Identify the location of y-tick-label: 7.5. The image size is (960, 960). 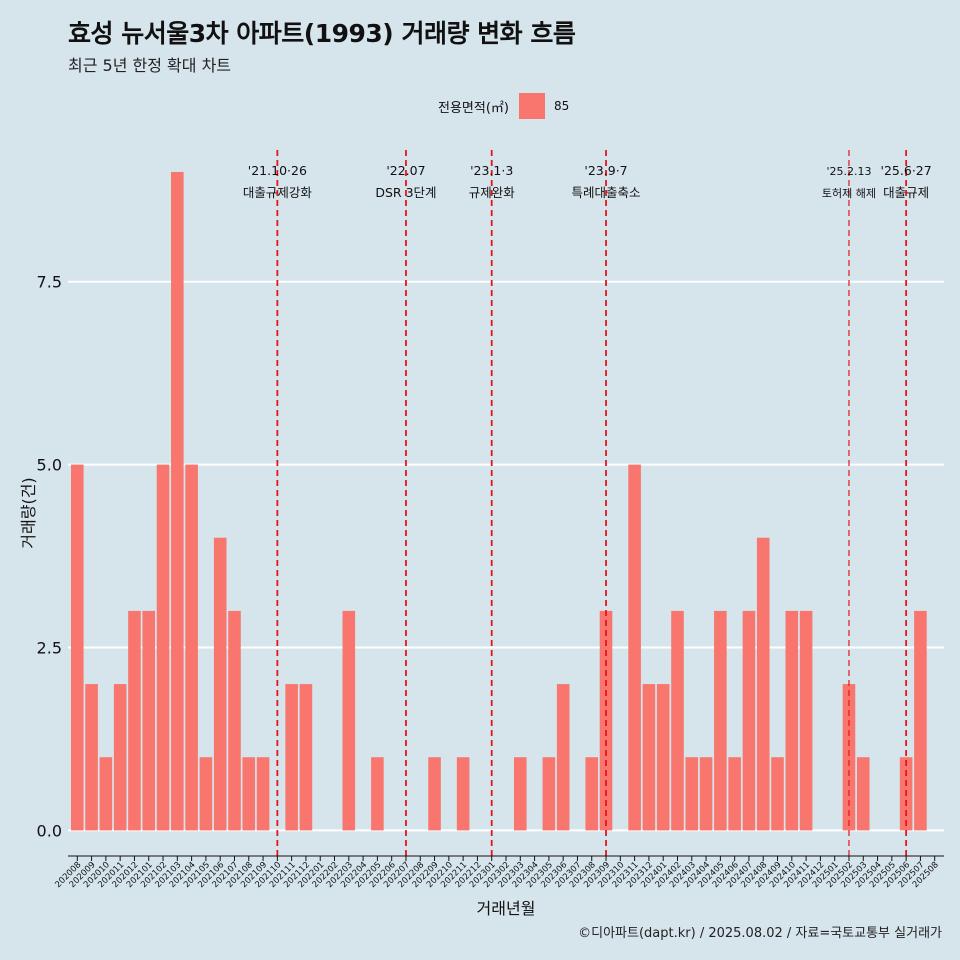
(49, 282).